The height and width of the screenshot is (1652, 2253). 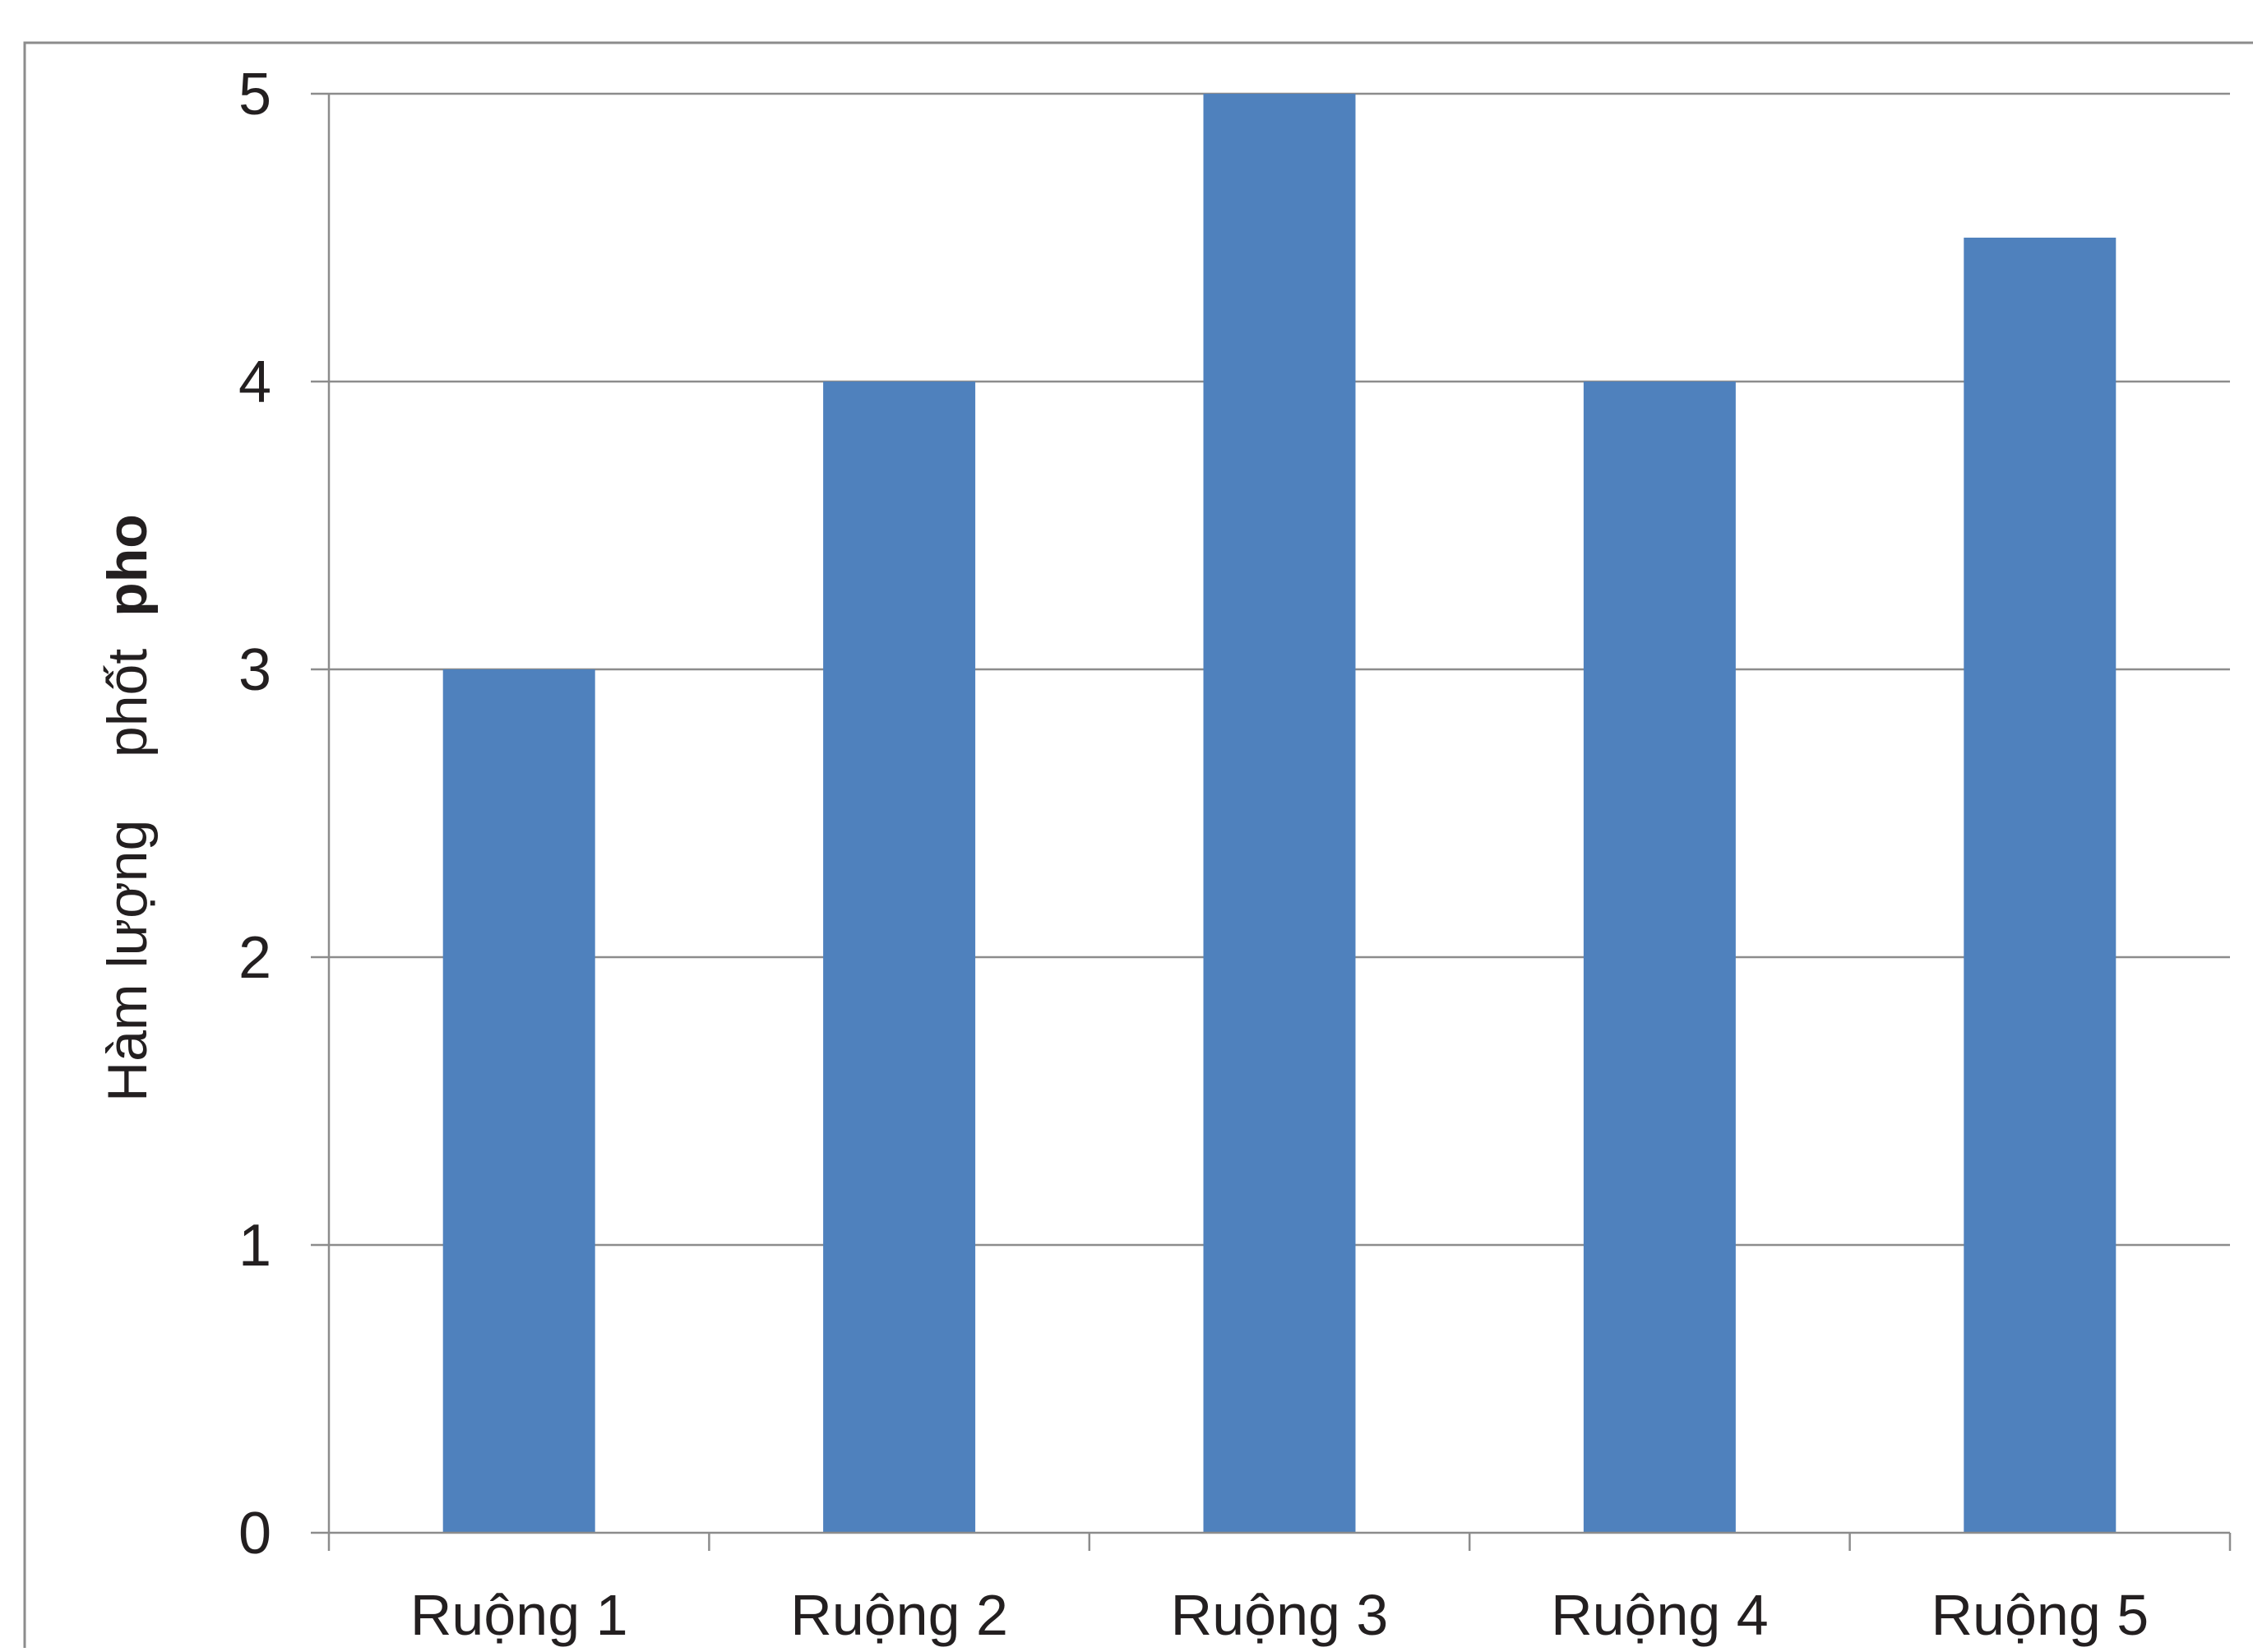 I want to click on y-axis-title-regular: Hàm lượng phốt, so click(x=127, y=875).